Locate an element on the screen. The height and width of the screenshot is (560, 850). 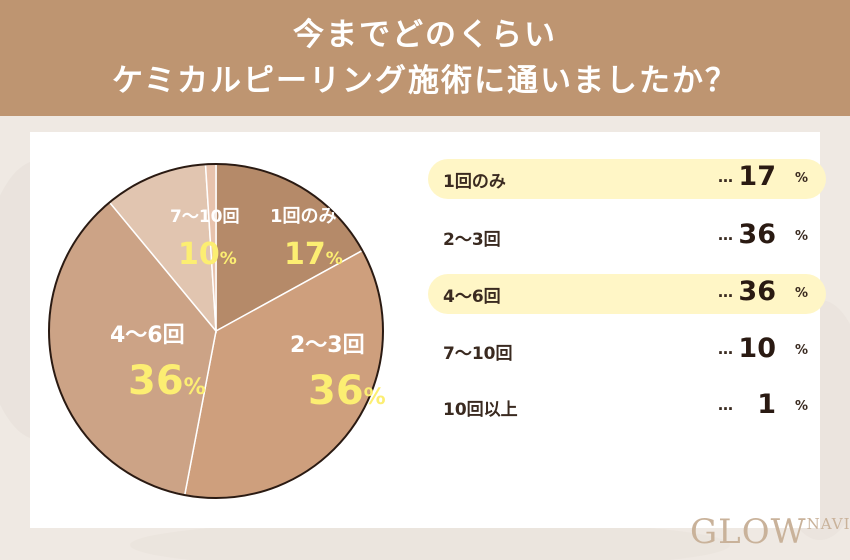
legend-value: 10 is located at coordinates (757, 348).